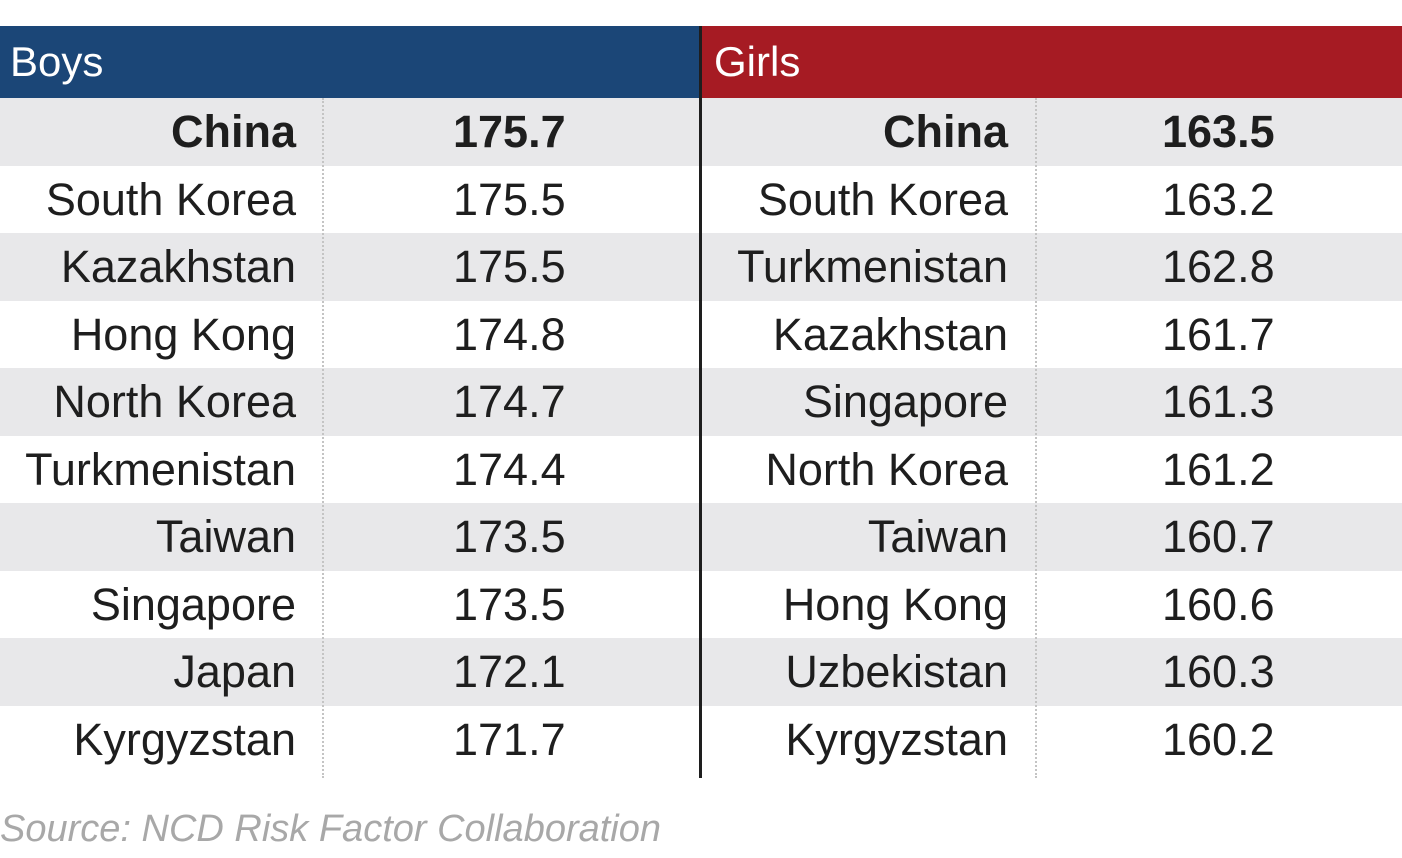  Describe the element at coordinates (1218, 536) in the screenshot. I see `height-value: 160.7` at that location.